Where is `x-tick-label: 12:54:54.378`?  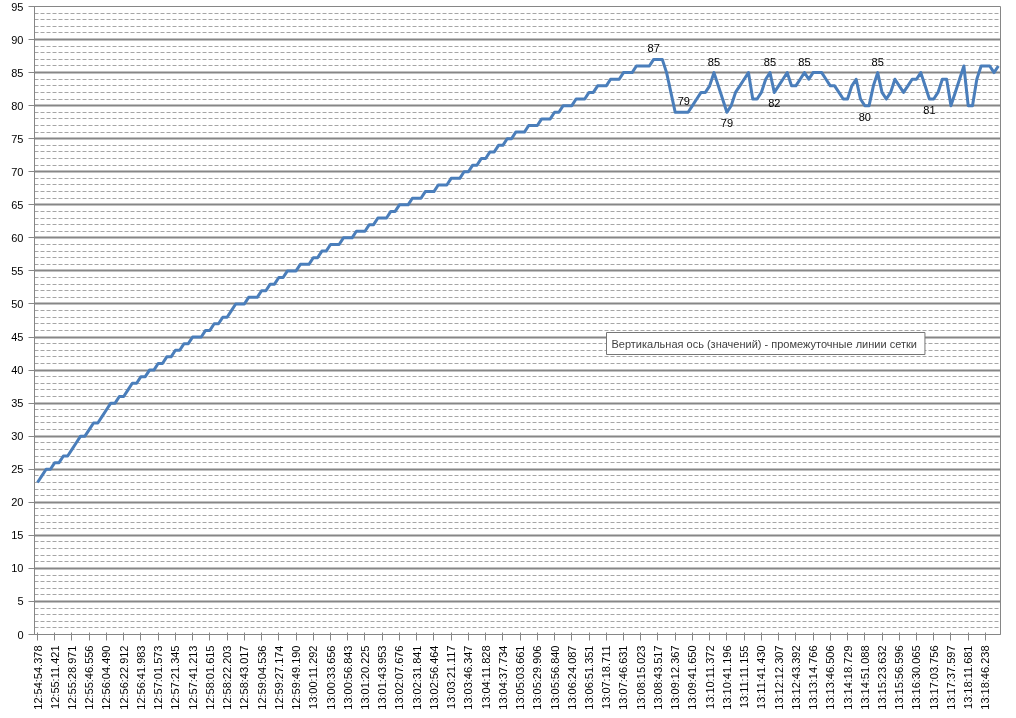 x-tick-label: 12:54:54.378 is located at coordinates (37, 677).